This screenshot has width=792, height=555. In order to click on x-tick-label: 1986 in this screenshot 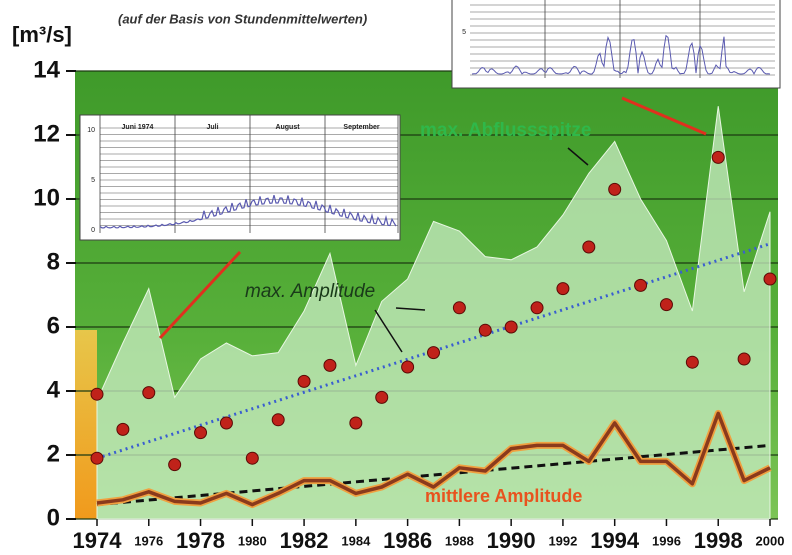, I will do `click(407, 540)`.